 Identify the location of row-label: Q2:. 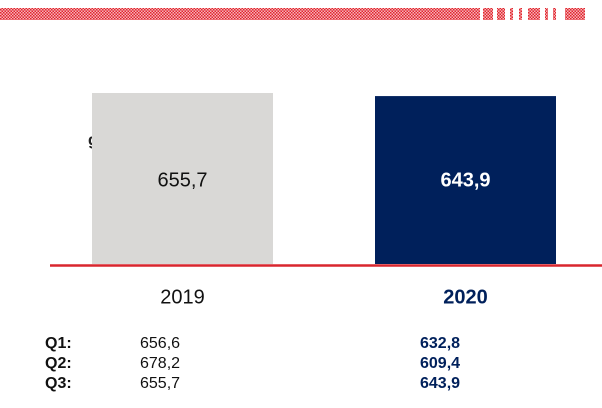
(58, 363).